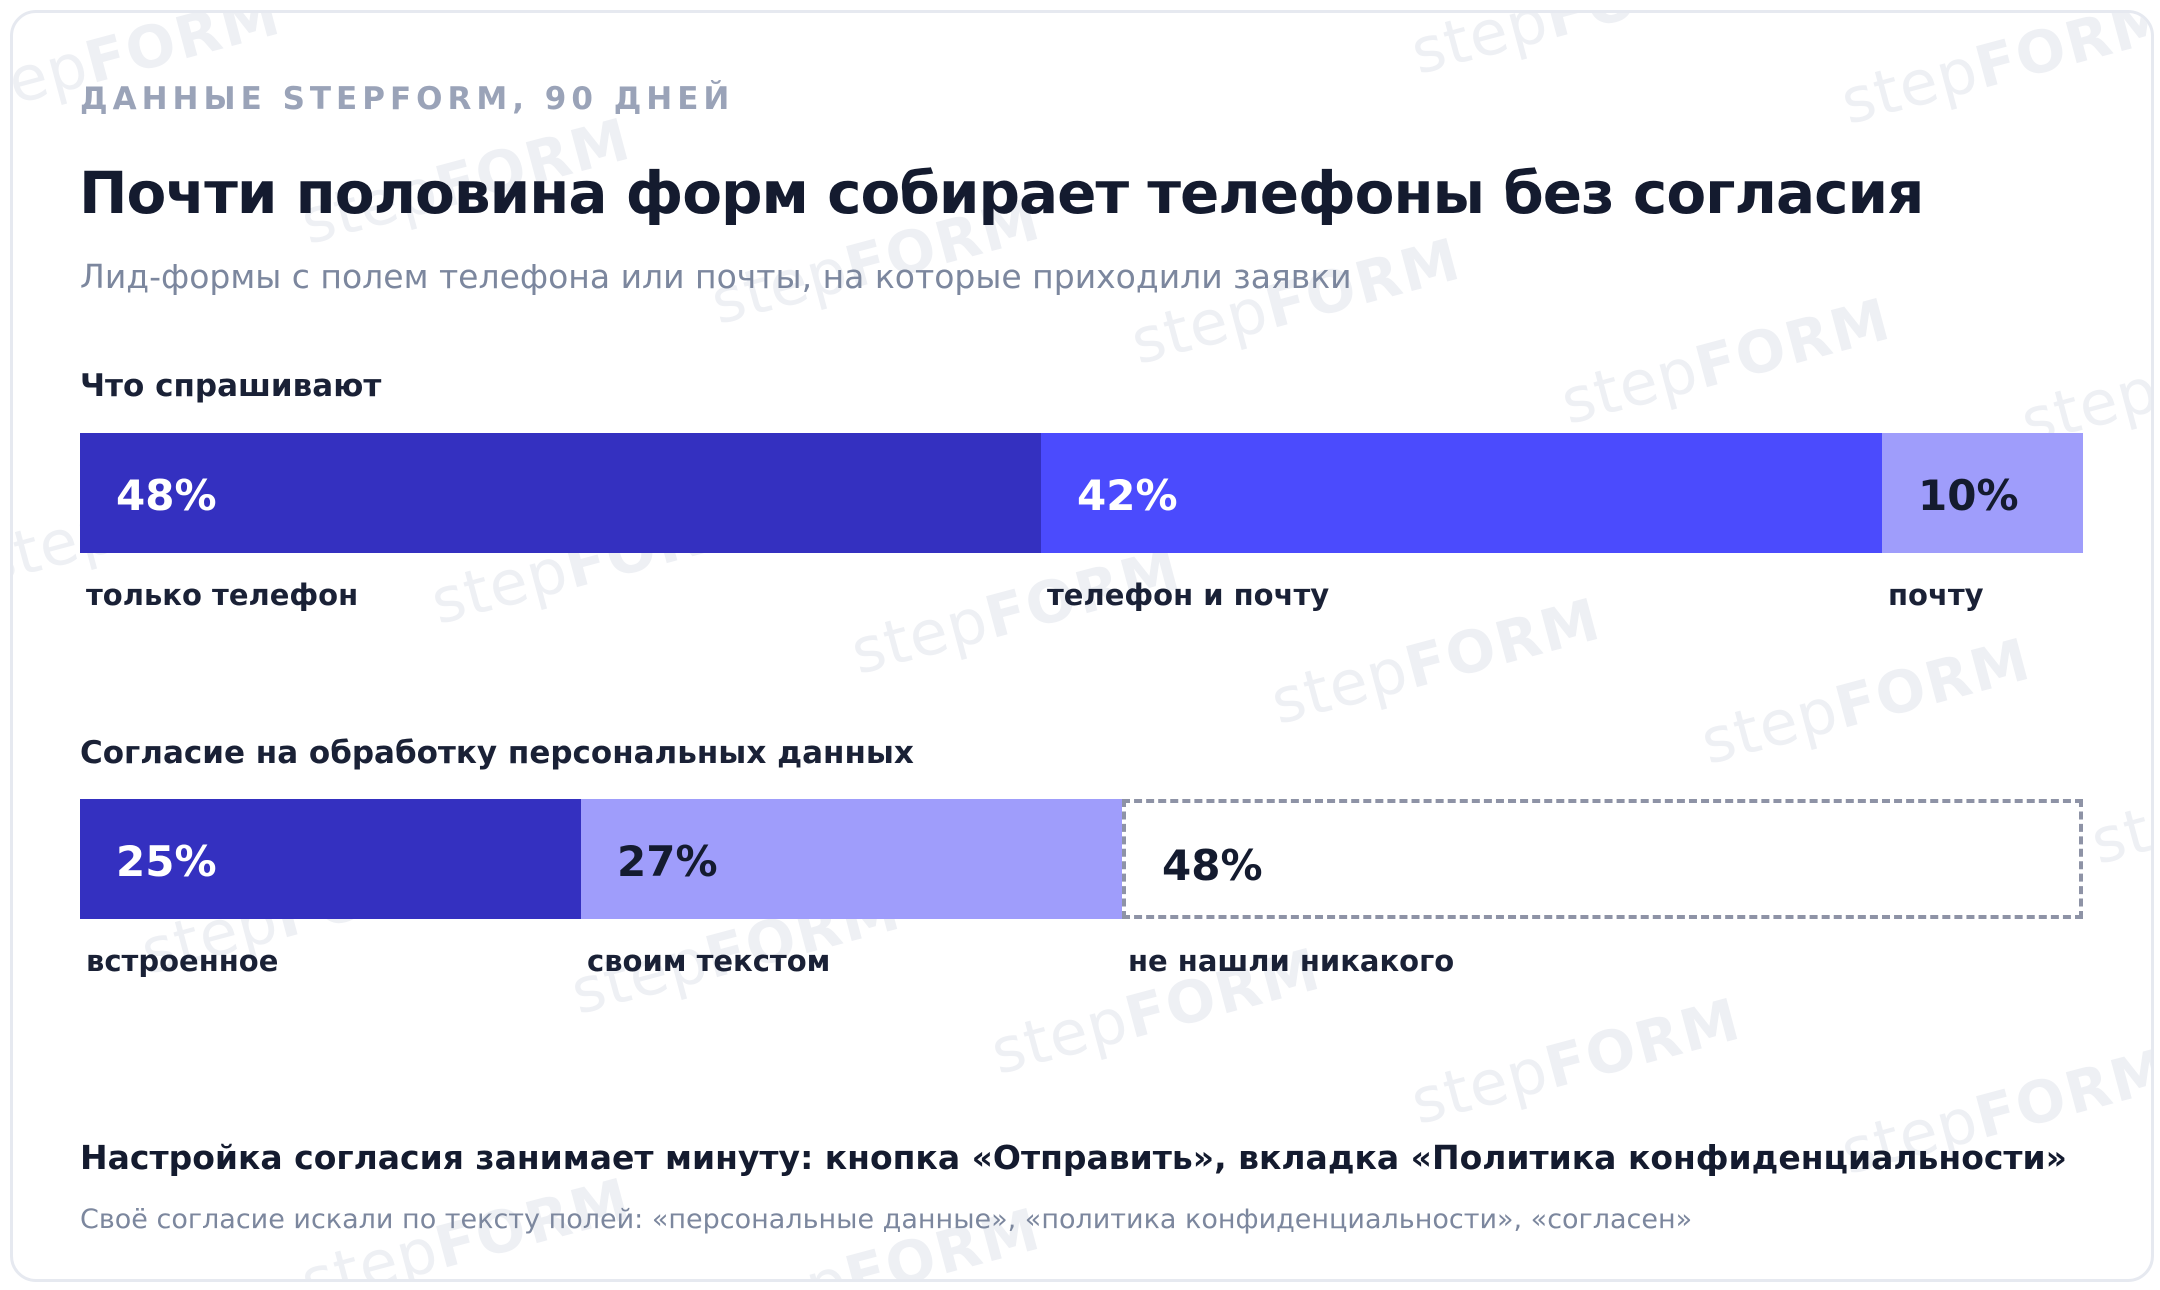 This screenshot has width=2160, height=1290. What do you see at coordinates (560, 493) in the screenshot?
I see `chart-1-segment-1: 48%` at bounding box center [560, 493].